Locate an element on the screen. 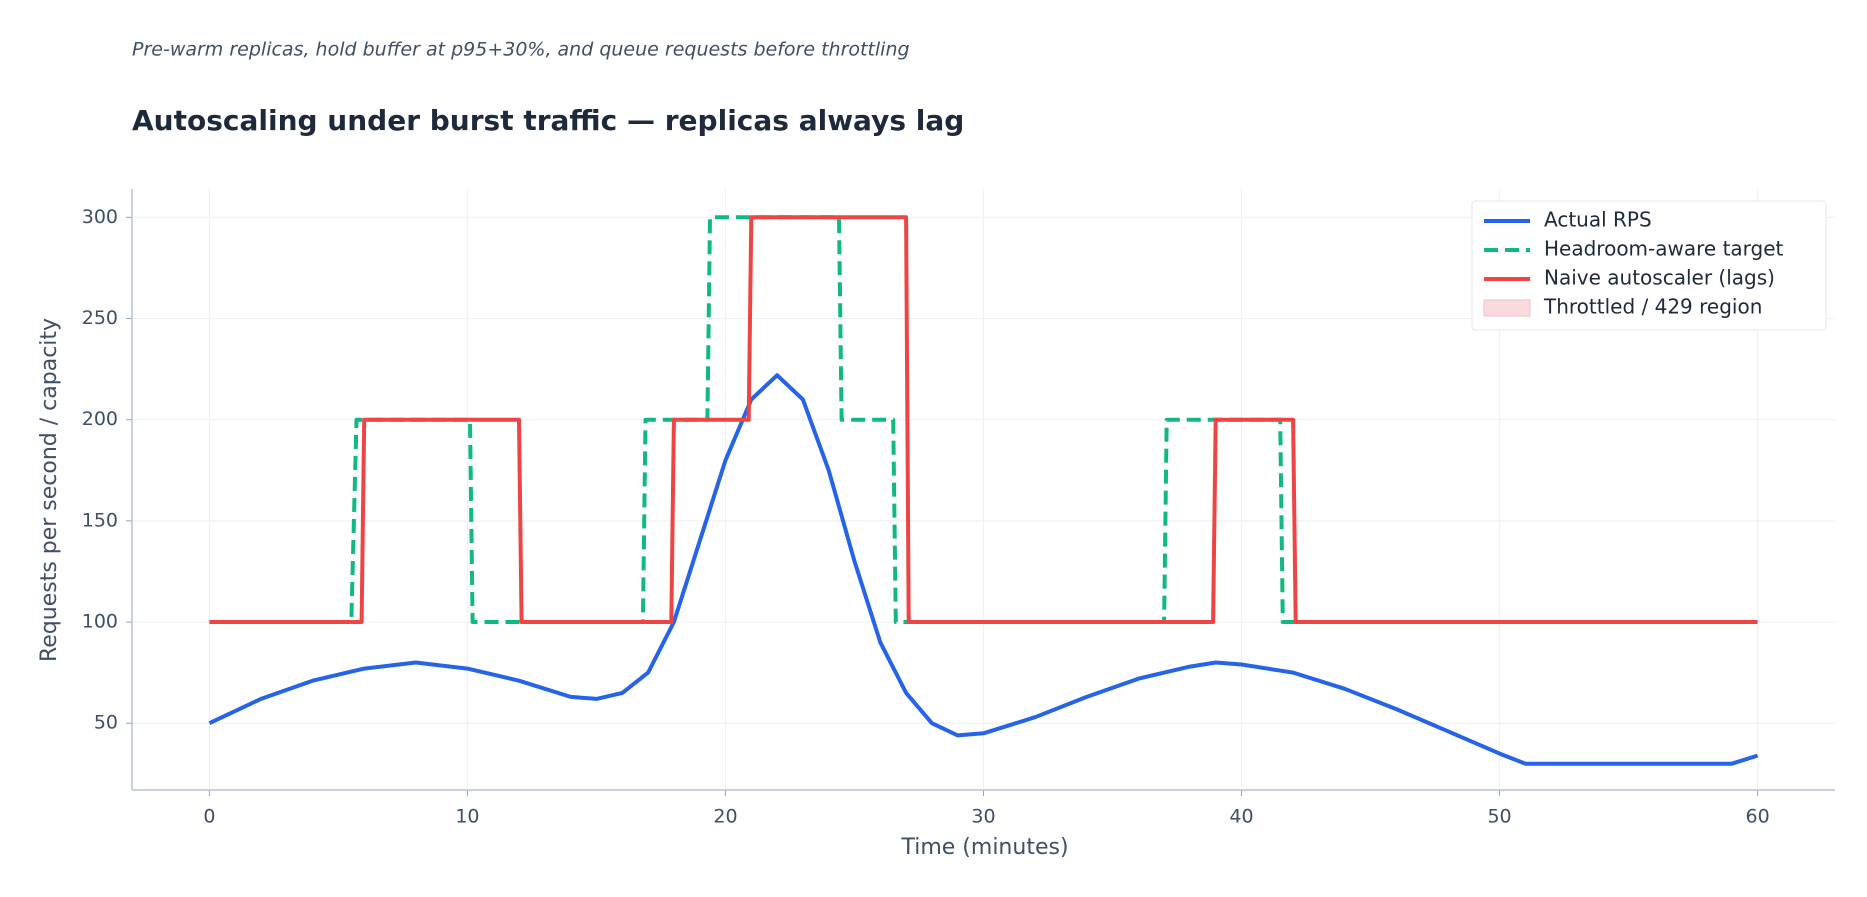 The width and height of the screenshot is (1867, 897). x-tick-label: 10 is located at coordinates (467, 817).